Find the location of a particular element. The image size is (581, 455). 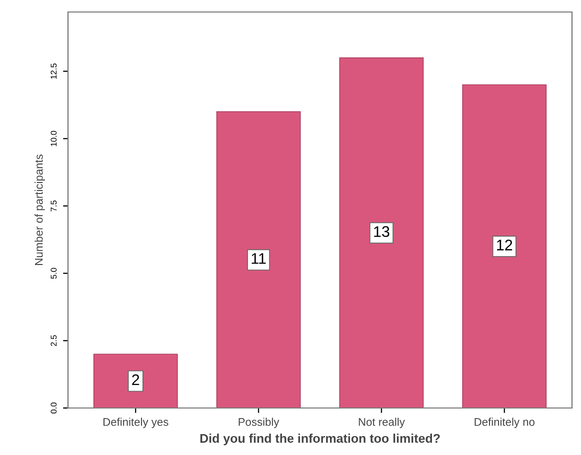

data-label: 11 is located at coordinates (259, 258).